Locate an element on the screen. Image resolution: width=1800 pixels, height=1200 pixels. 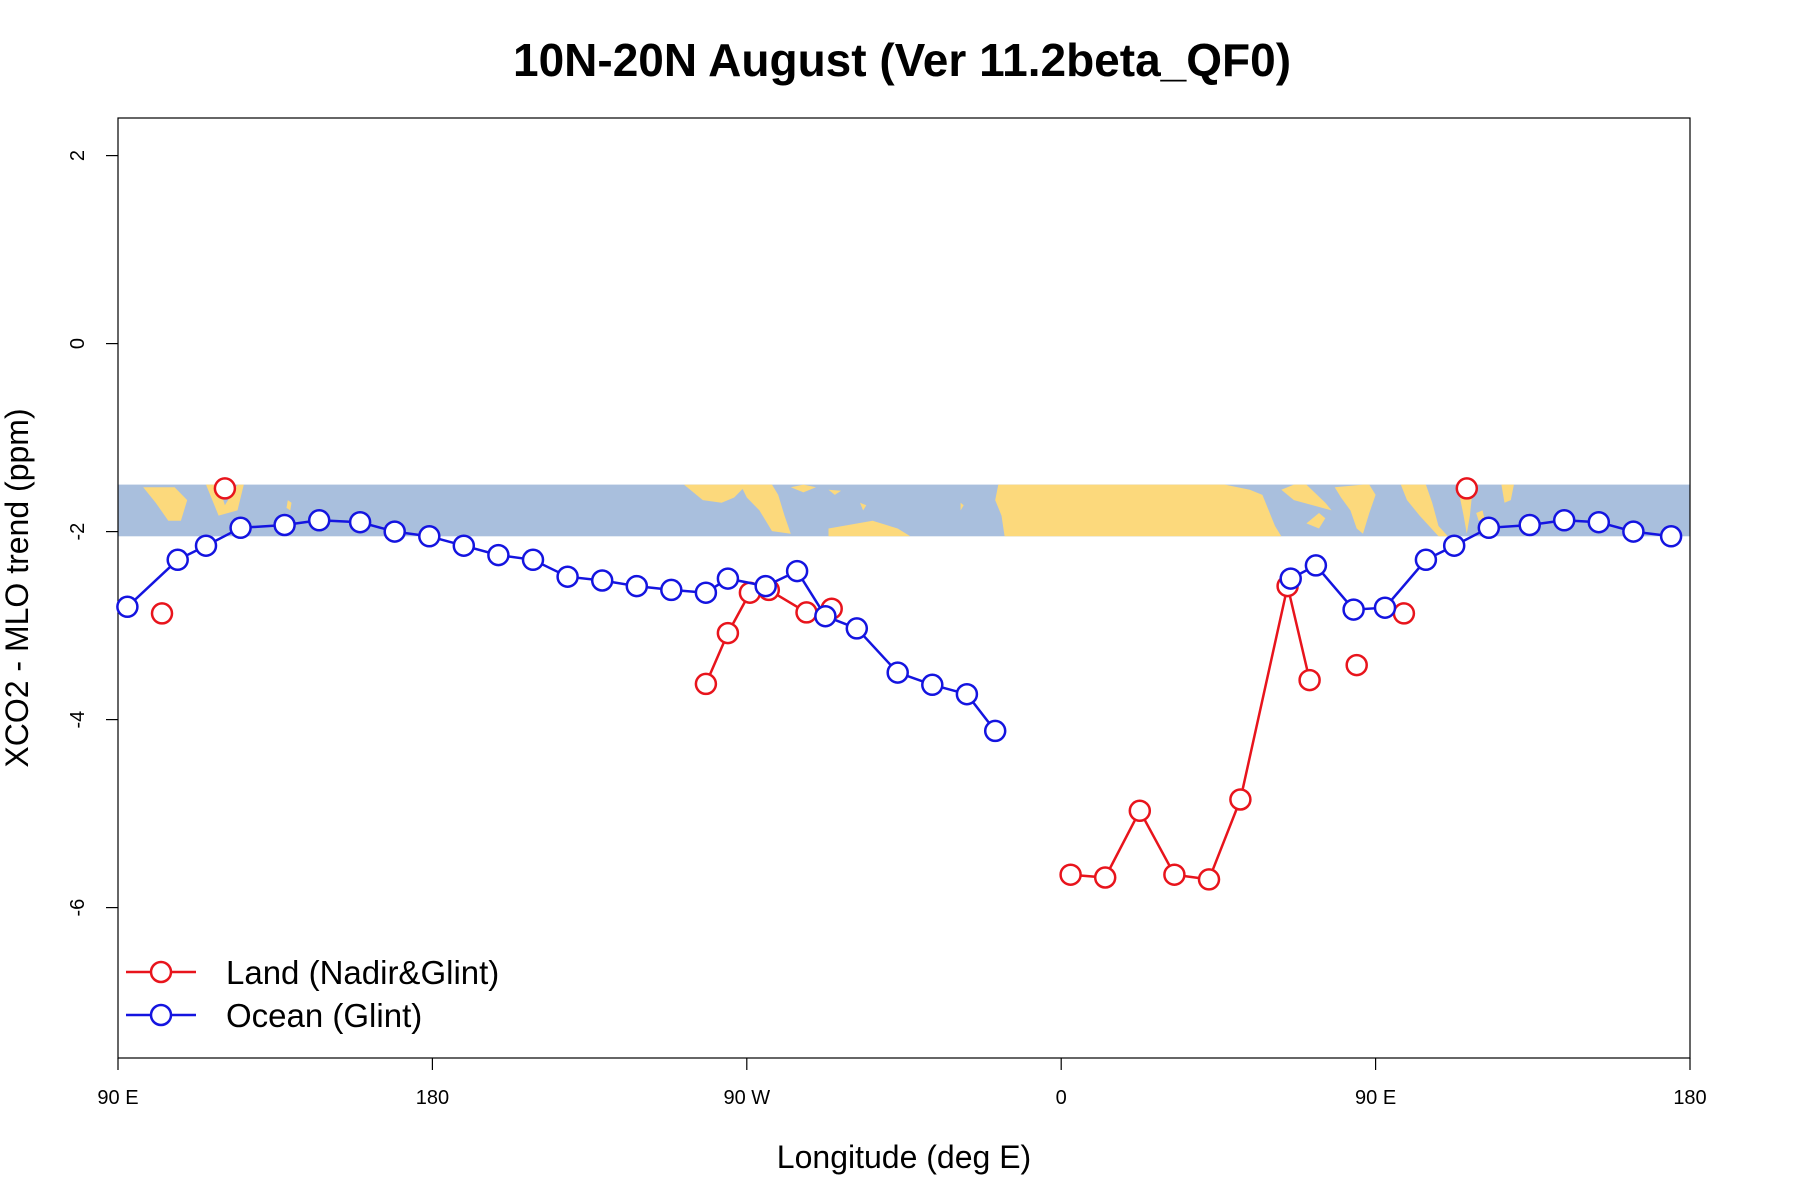
y-tick-label-3: -4 is located at coordinates (78, 720).